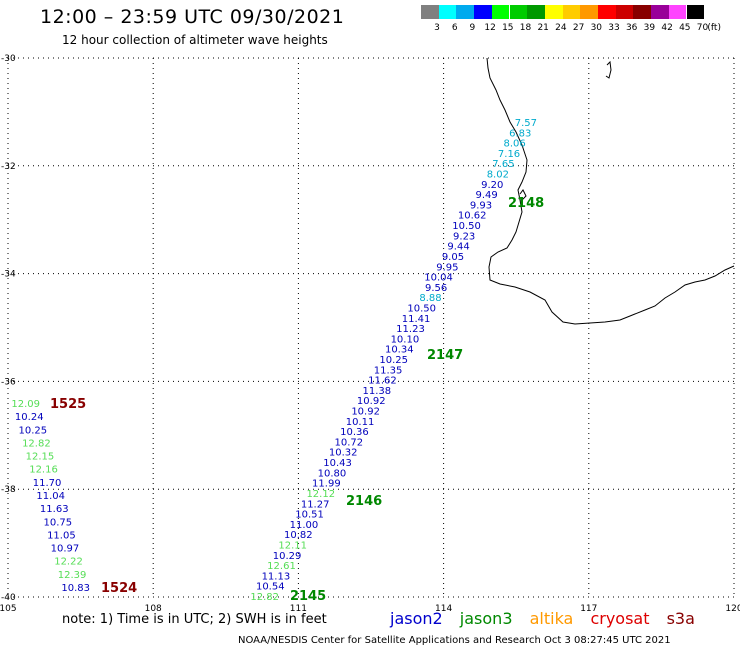  I want to click on scale-label: 42, so click(667, 28).